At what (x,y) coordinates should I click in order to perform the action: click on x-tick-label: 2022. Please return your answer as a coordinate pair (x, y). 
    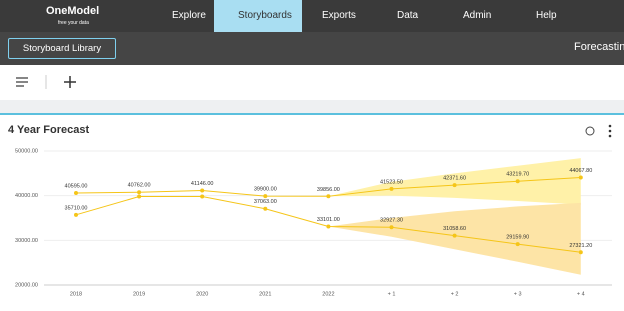
    Looking at the image, I should click on (328, 294).